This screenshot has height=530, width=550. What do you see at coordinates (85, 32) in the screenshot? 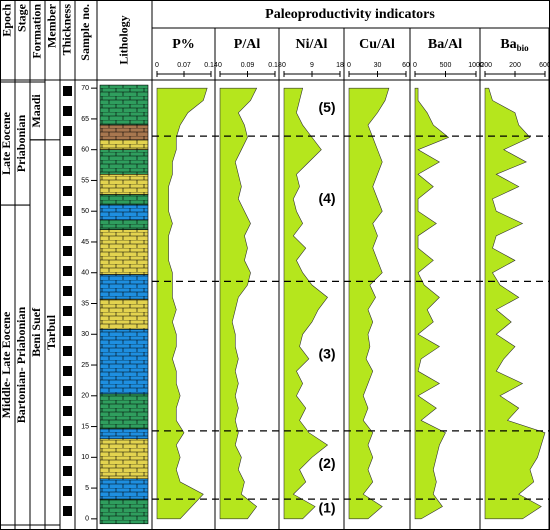
I see `column-header: Sample no.` at bounding box center [85, 32].